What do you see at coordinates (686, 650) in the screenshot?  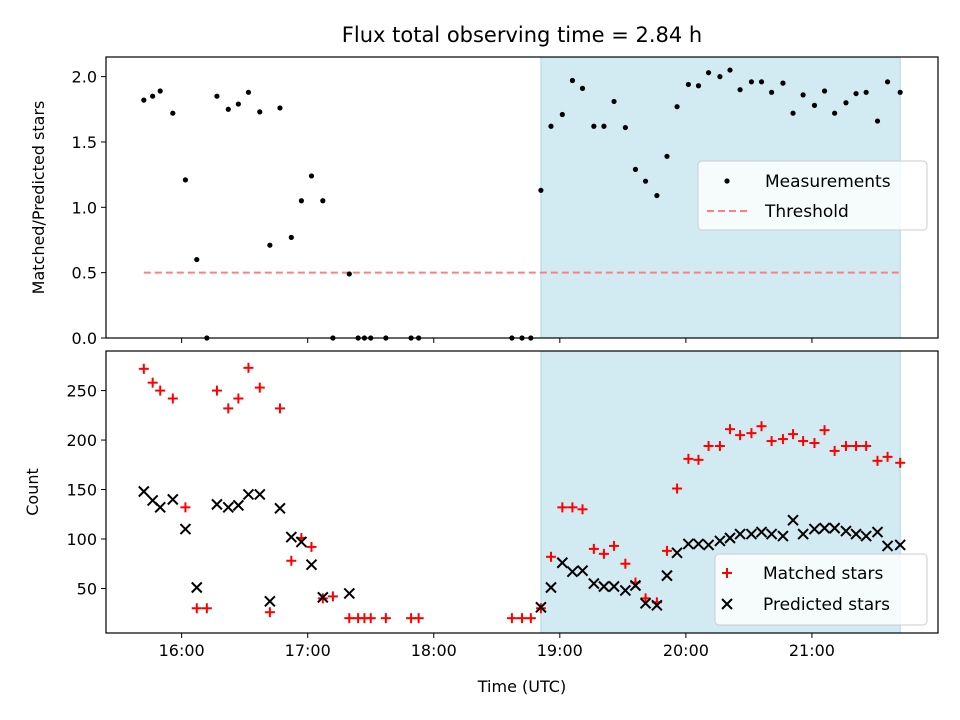 I see `x-tick-label: 20:00` at bounding box center [686, 650].